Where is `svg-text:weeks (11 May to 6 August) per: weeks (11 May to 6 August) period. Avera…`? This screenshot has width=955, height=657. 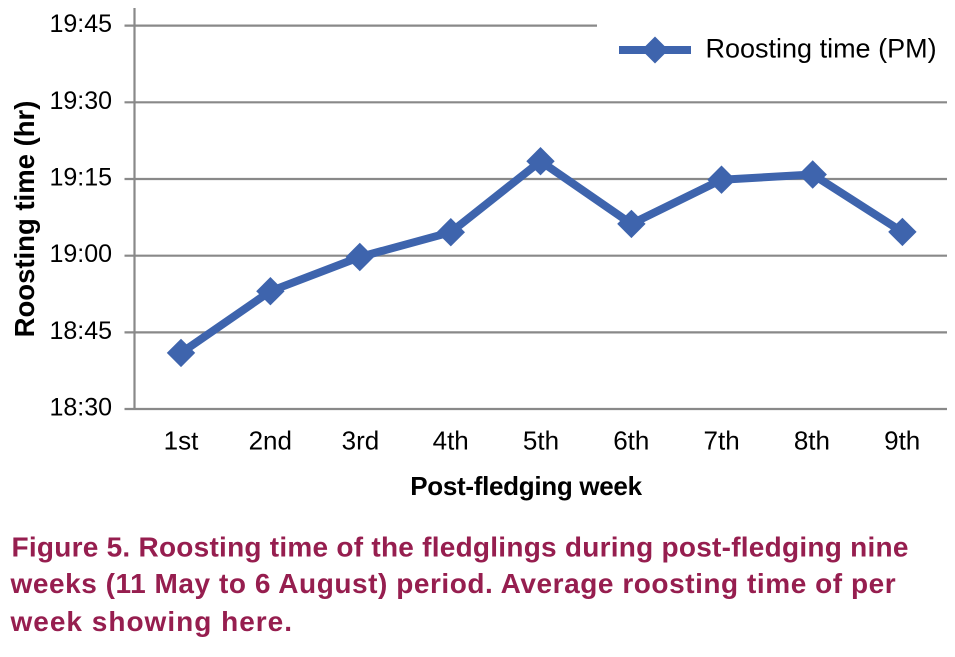
svg-text:weeks (11 May to 6 August) per: weeks (11 May to 6 August) period. Avera… is located at coordinates (453, 583).